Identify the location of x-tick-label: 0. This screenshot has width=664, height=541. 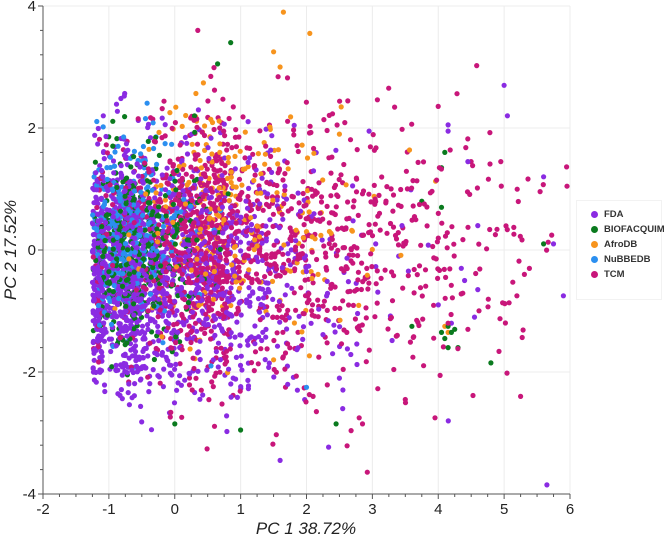
(175, 509).